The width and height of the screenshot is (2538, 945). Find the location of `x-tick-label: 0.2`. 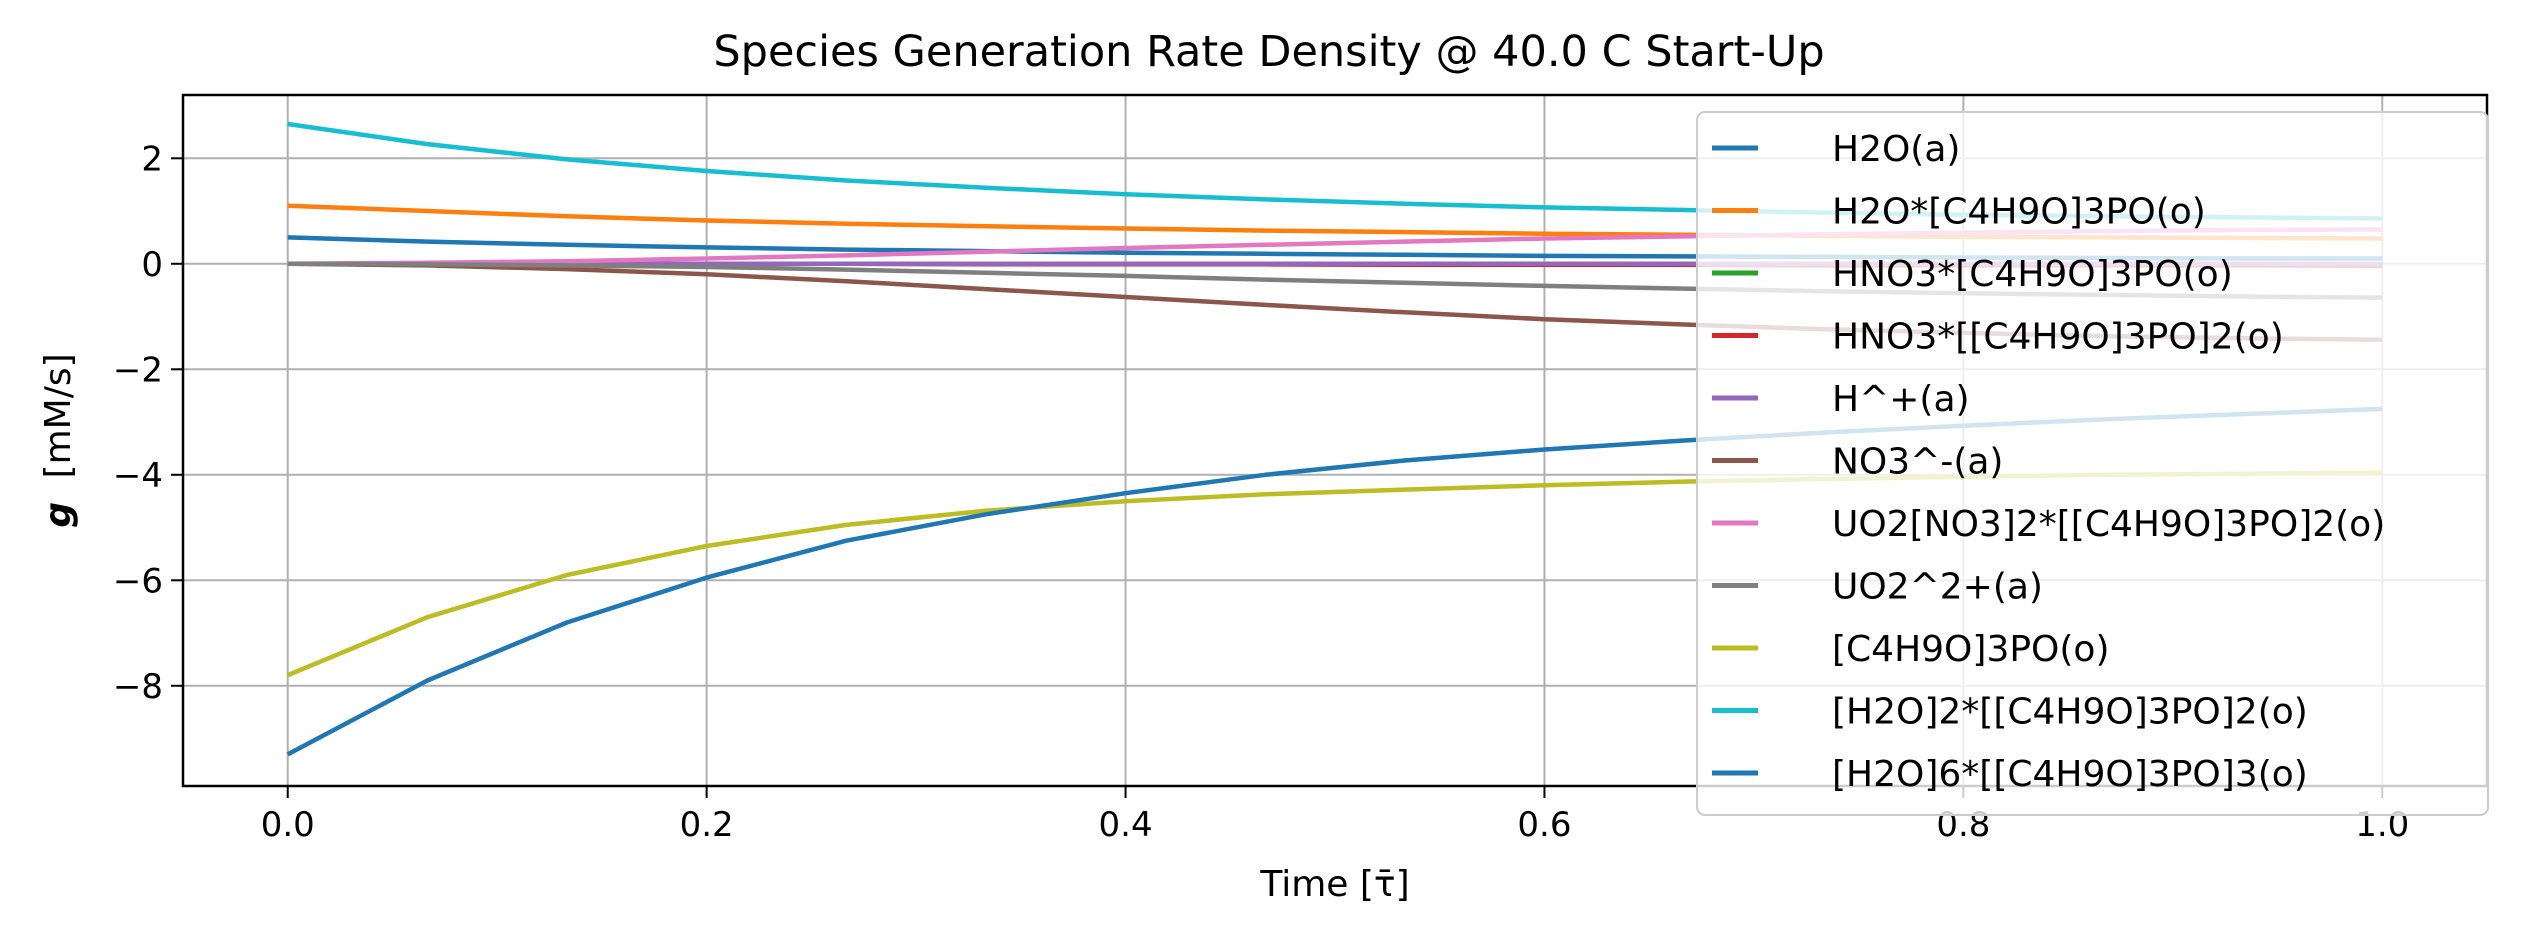

x-tick-label: 0.2 is located at coordinates (707, 825).